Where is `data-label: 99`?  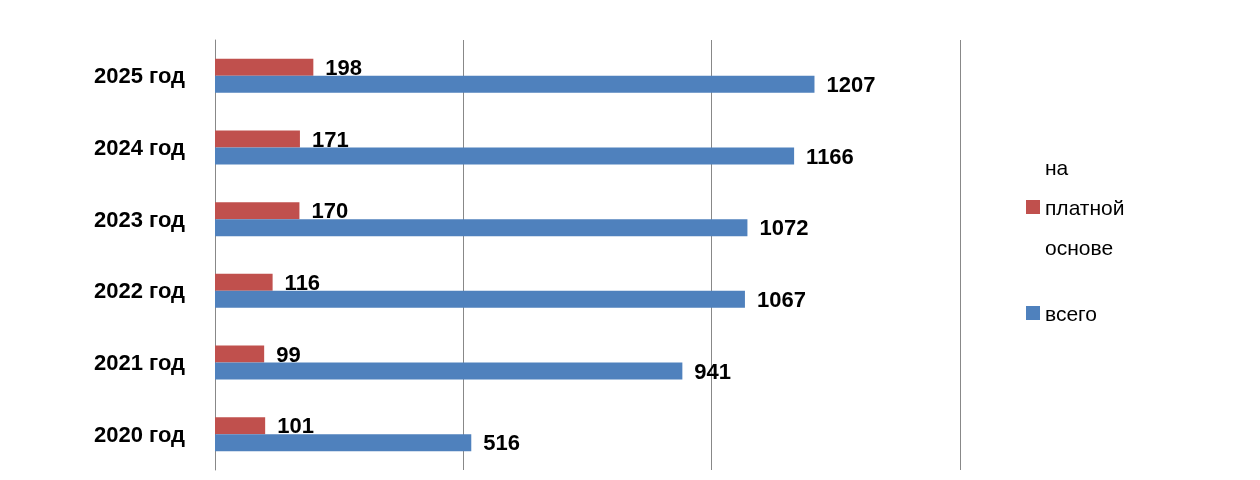 data-label: 99 is located at coordinates (288, 354).